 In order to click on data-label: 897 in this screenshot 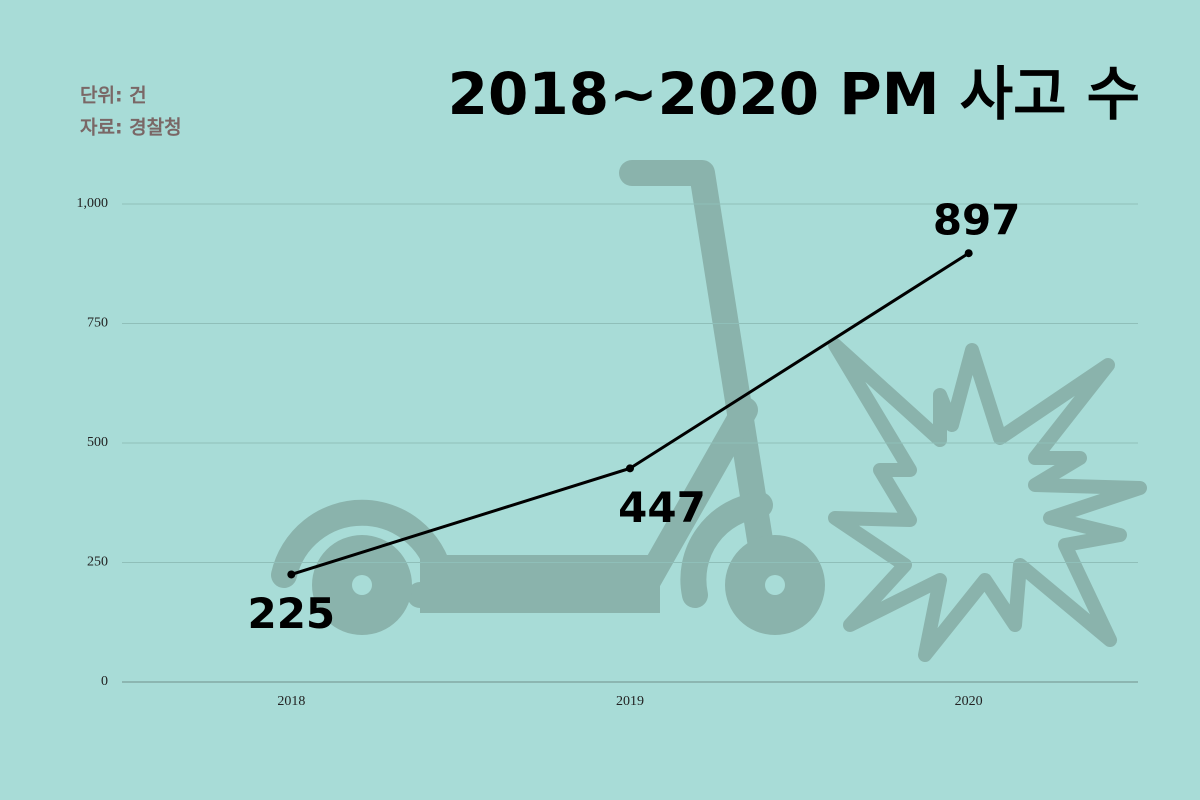, I will do `click(977, 220)`.